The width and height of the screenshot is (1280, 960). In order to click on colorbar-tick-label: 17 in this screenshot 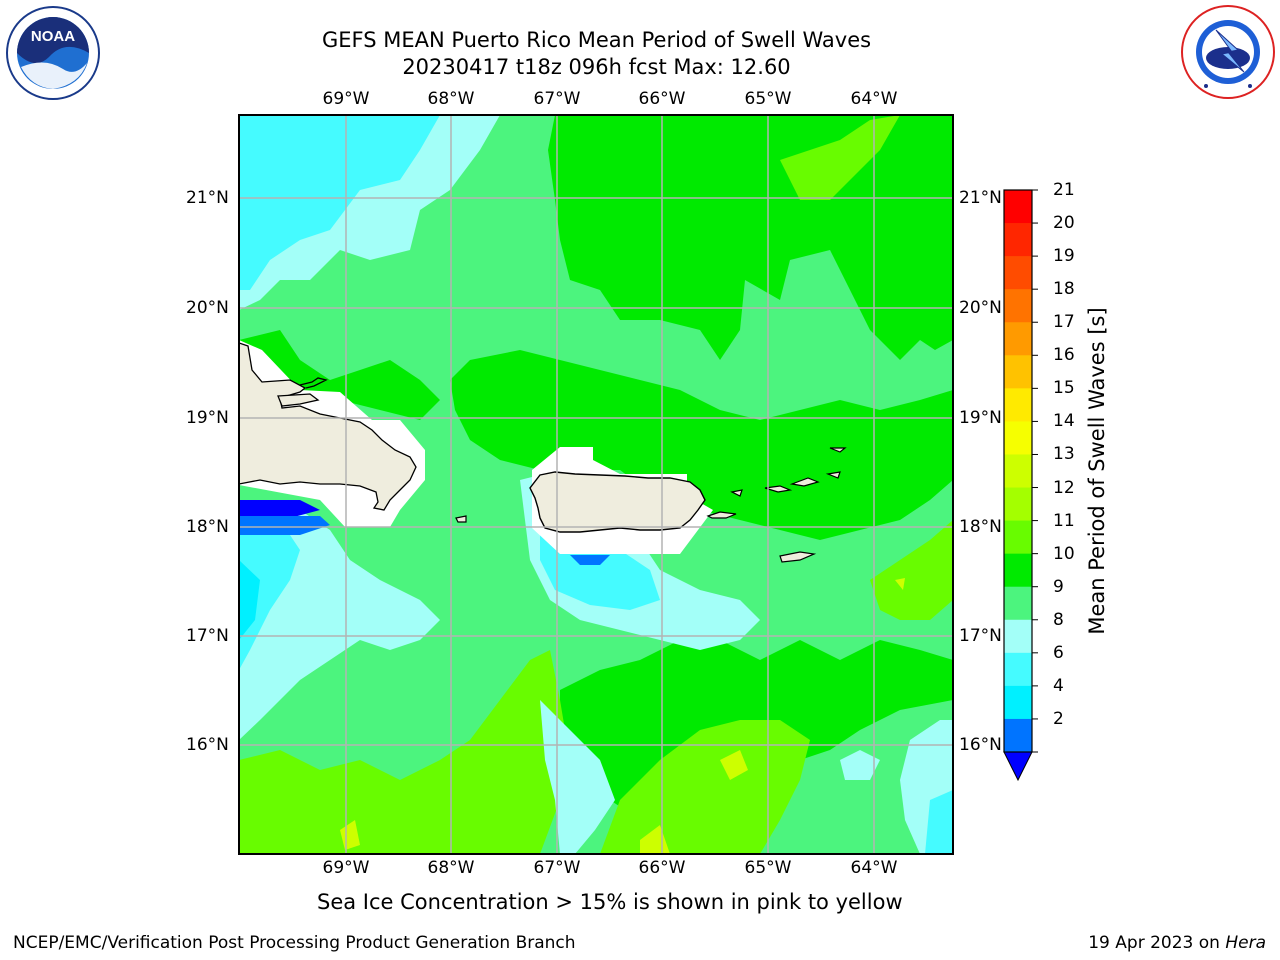, I will do `click(1064, 322)`.